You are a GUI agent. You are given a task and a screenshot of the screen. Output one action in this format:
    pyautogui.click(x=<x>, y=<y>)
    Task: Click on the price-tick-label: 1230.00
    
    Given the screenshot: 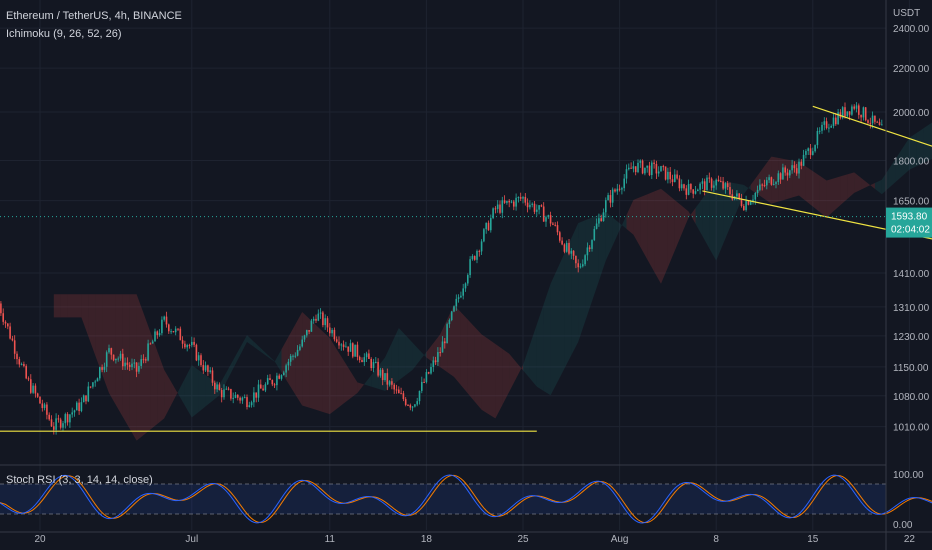 What is the action you would take?
    pyautogui.click(x=911, y=337)
    